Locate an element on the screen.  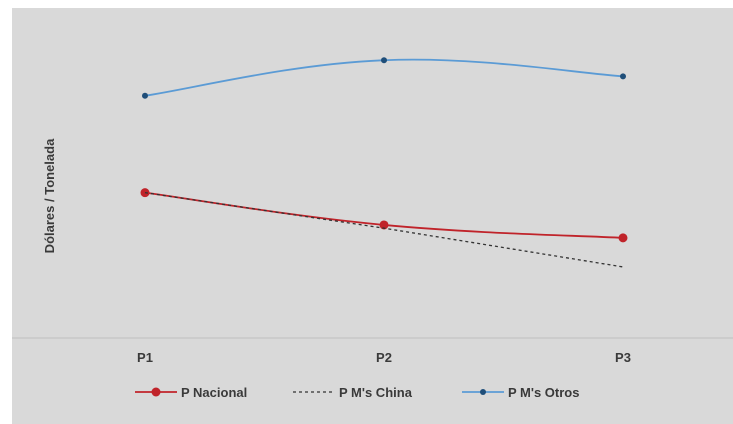
legend-item: P Nacional is located at coordinates (191, 392).